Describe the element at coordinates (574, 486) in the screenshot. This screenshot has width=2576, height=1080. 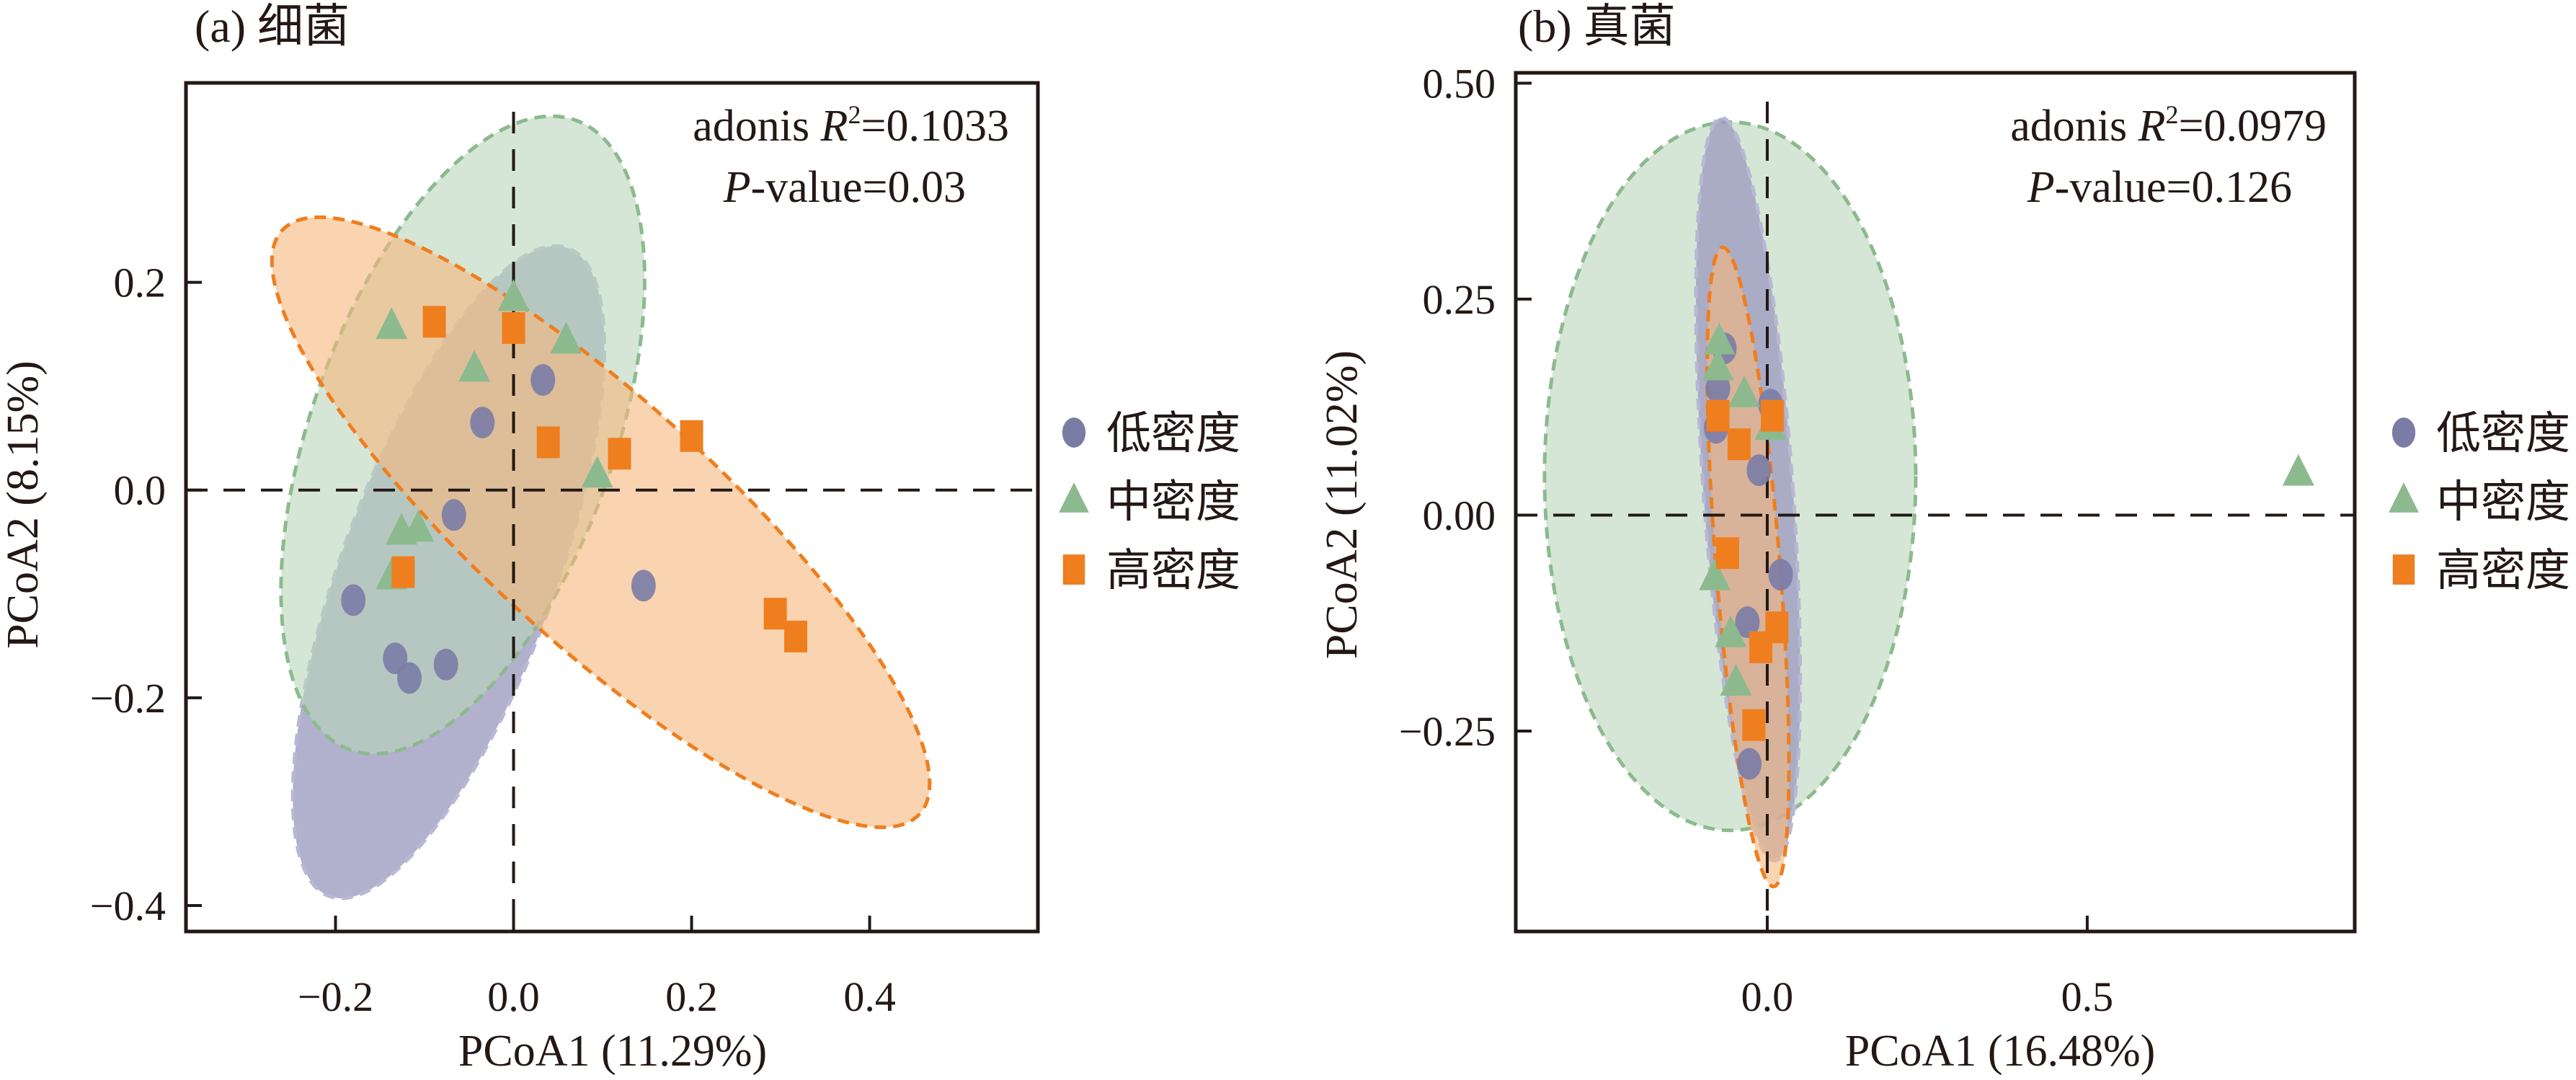
I see `panel-a-points` at that location.